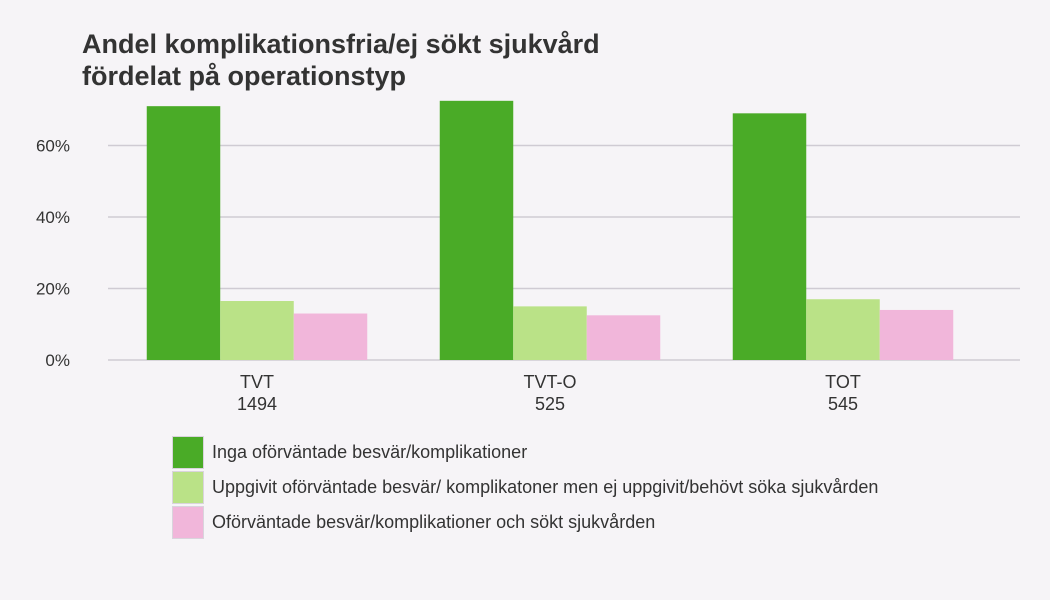 This screenshot has width=1050, height=600. What do you see at coordinates (53, 217) in the screenshot?
I see `y-tick-label: 40%` at bounding box center [53, 217].